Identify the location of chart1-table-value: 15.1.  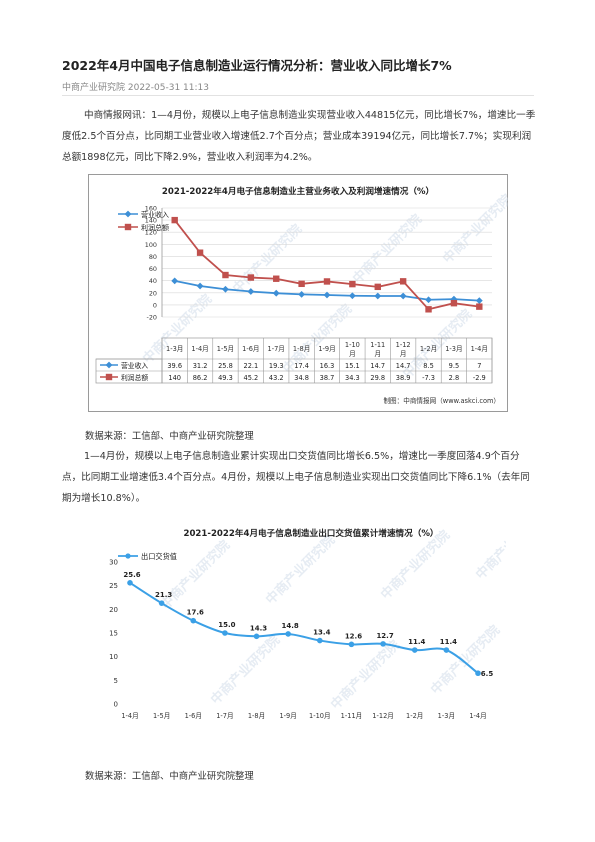
(352, 366).